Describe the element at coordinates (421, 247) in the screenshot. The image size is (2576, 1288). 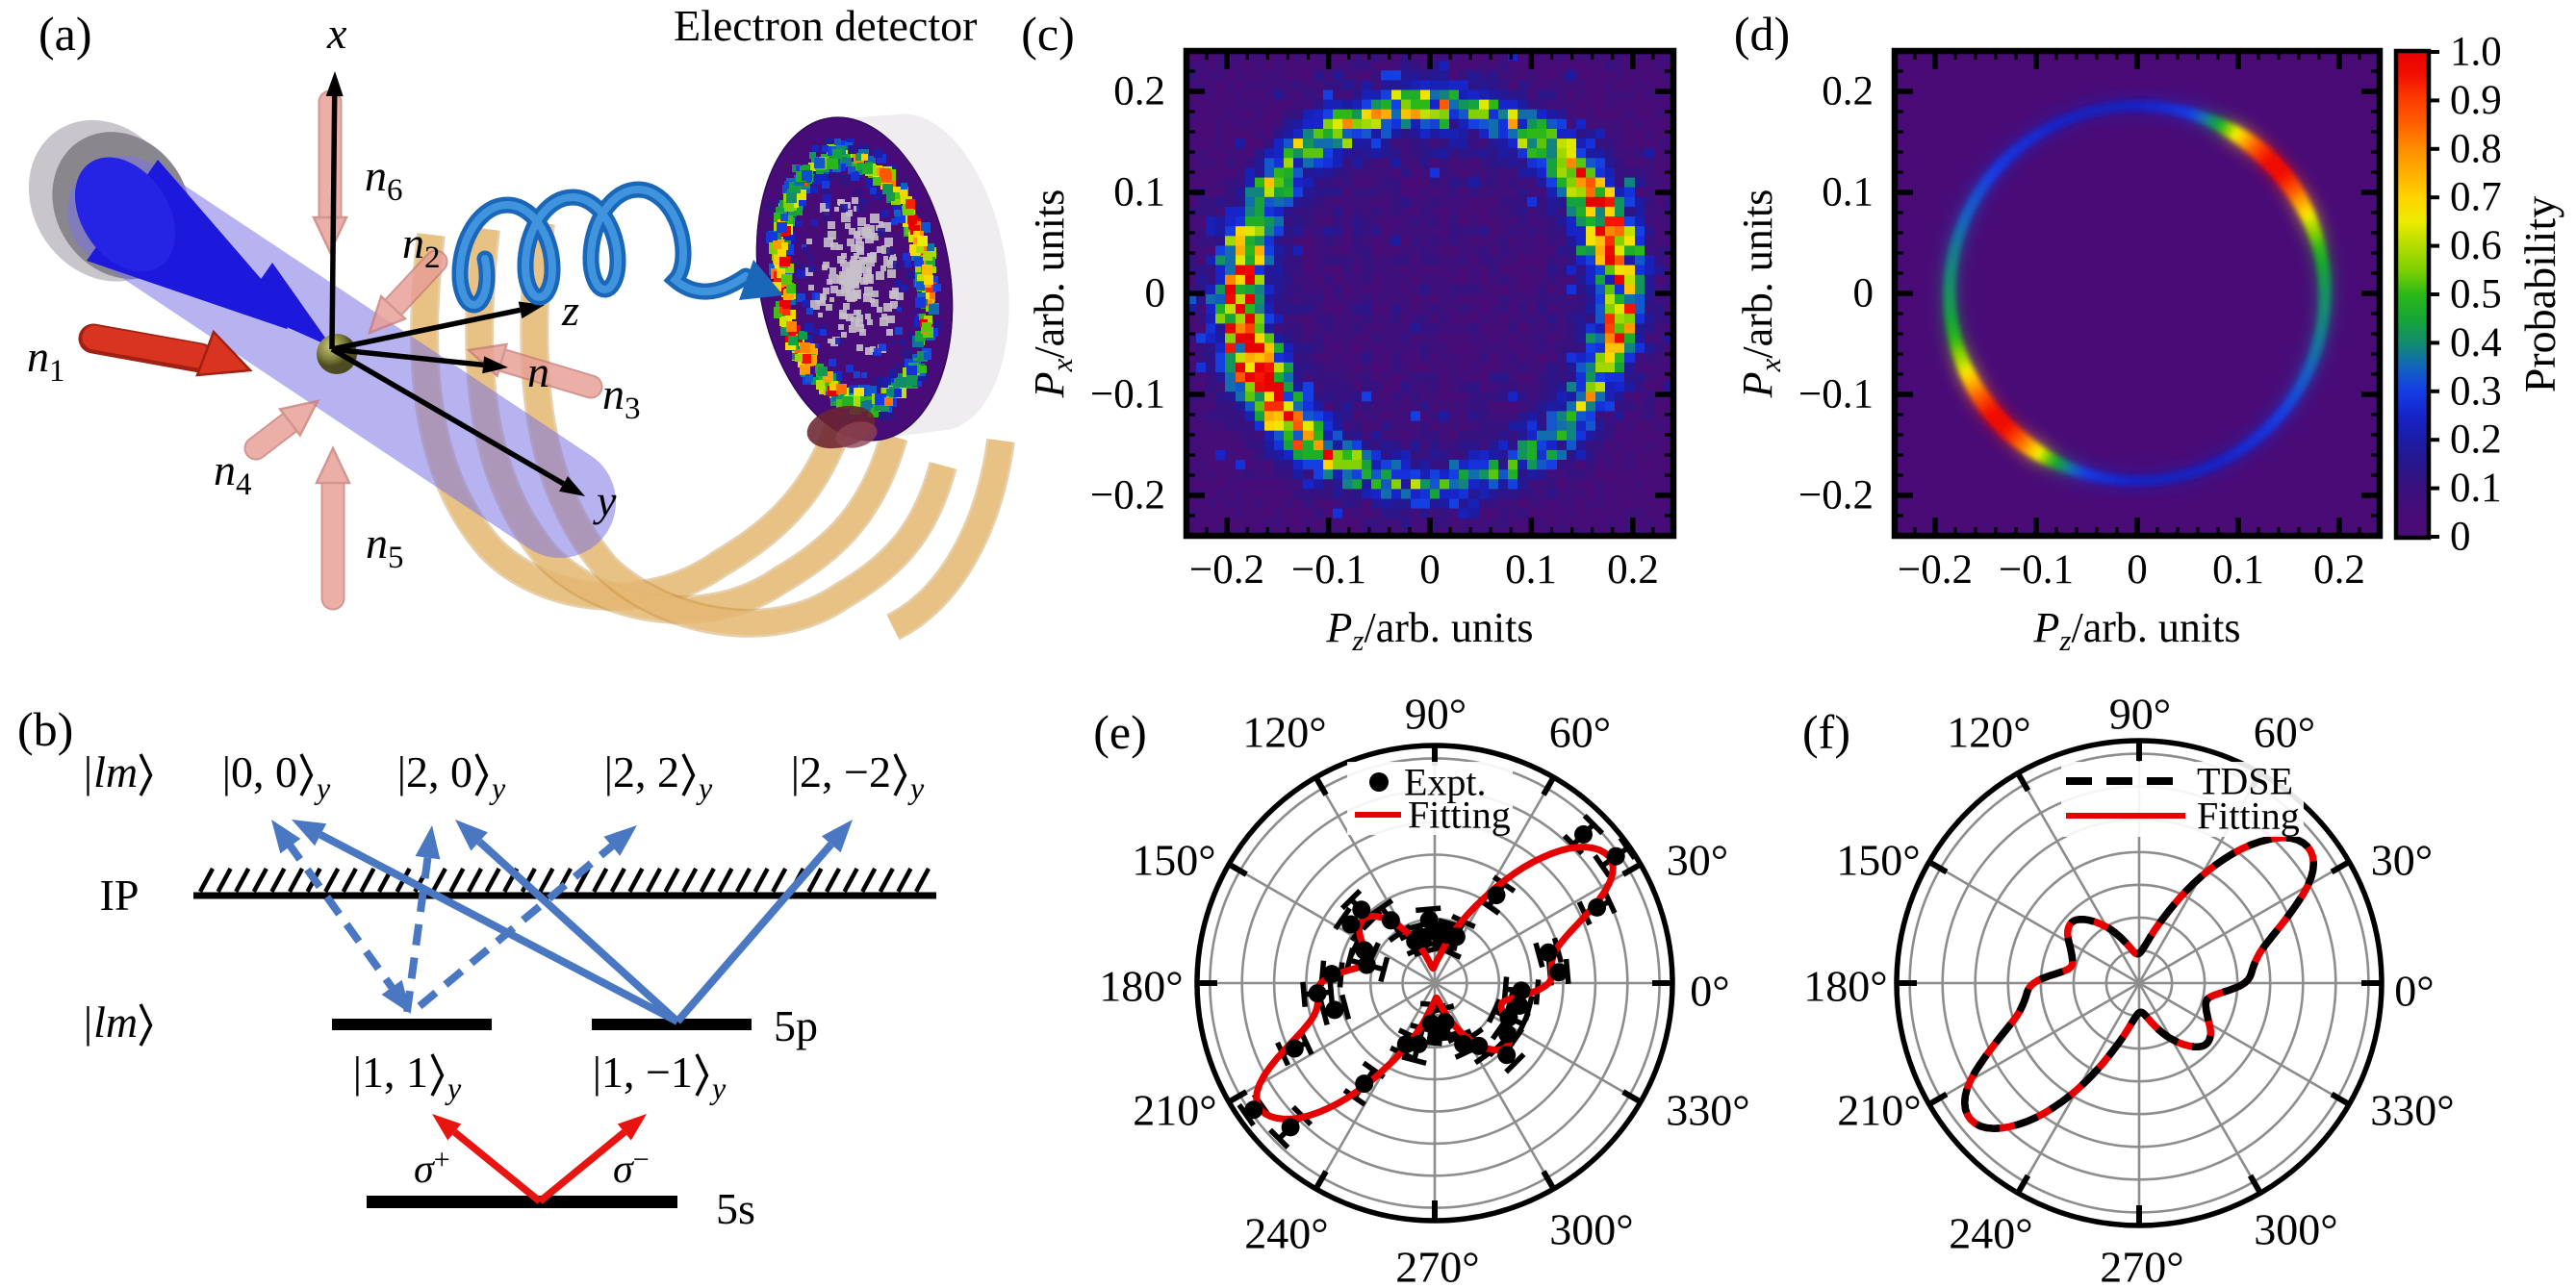
I see `svg-text: n2` at that location.